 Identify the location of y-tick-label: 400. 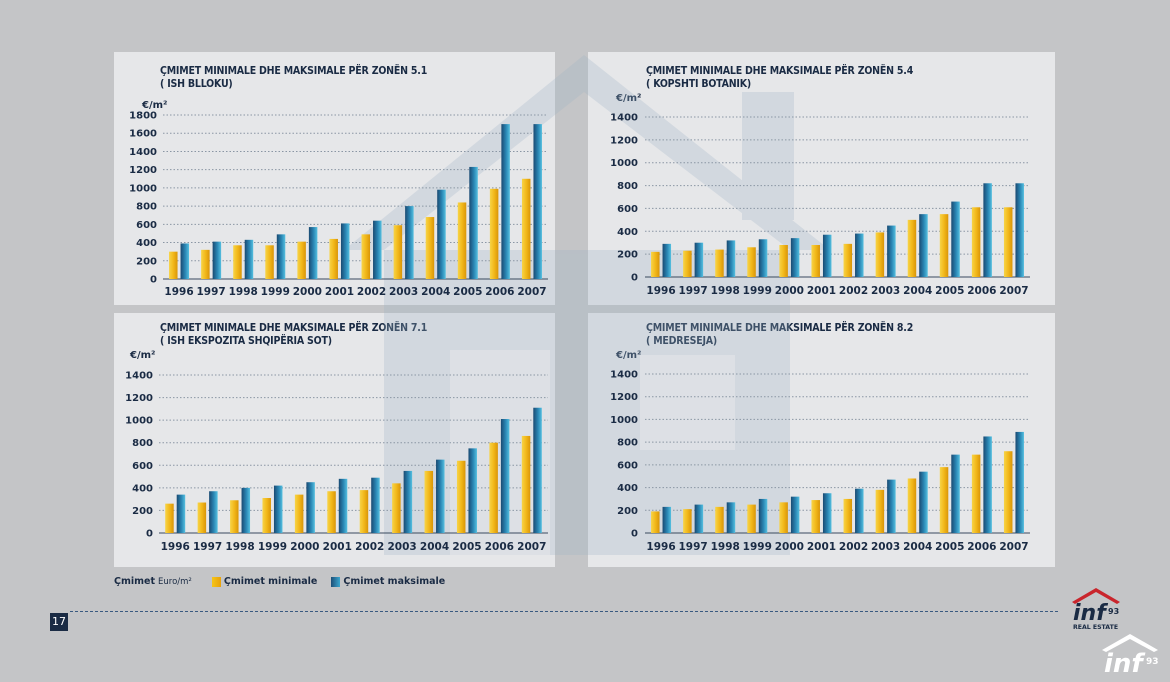
(146, 243).